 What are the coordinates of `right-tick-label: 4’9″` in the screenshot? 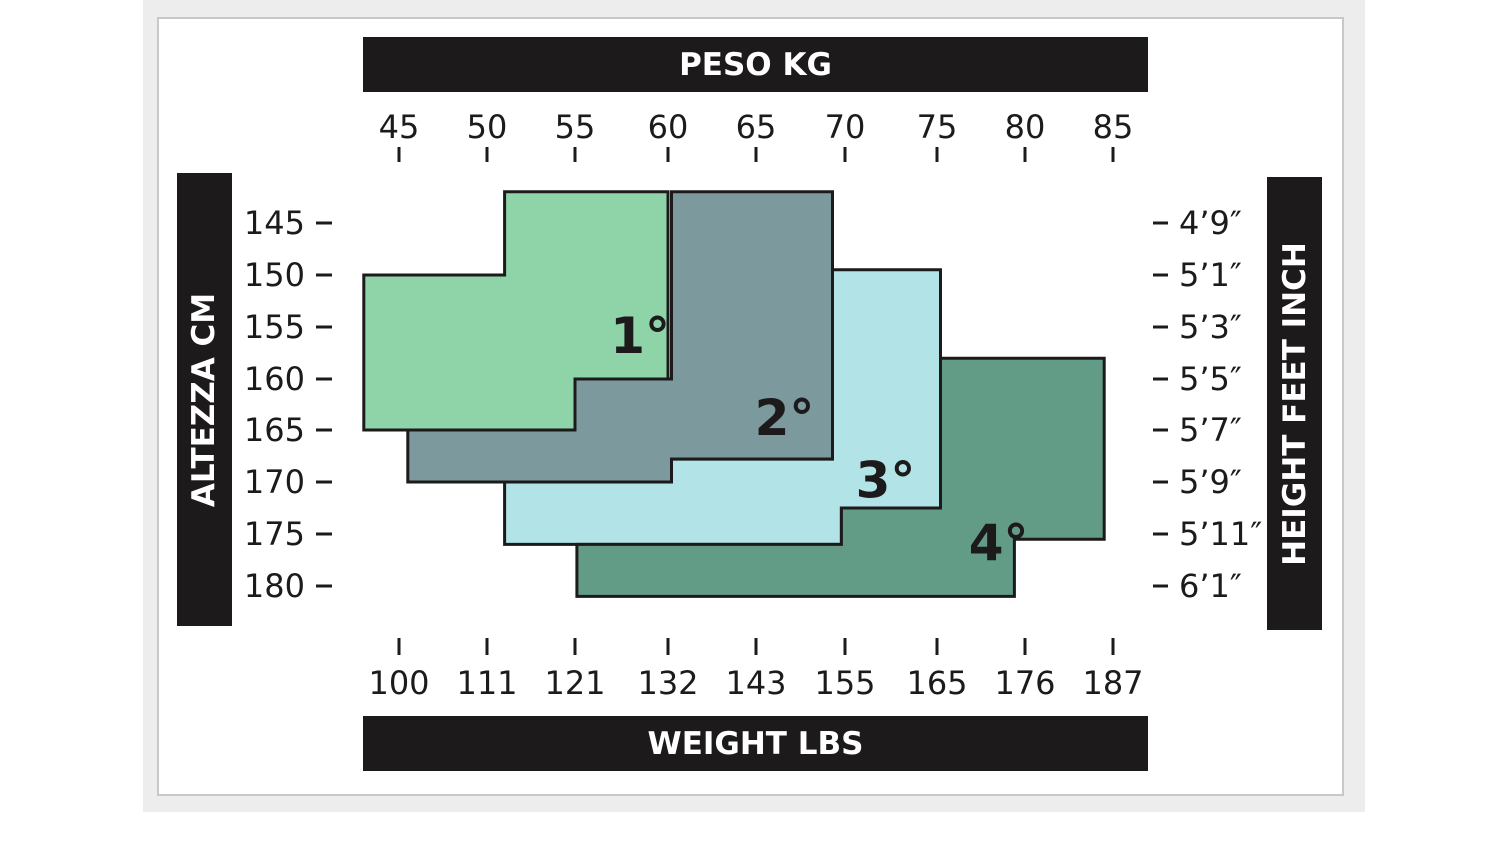 It's located at (1210, 223).